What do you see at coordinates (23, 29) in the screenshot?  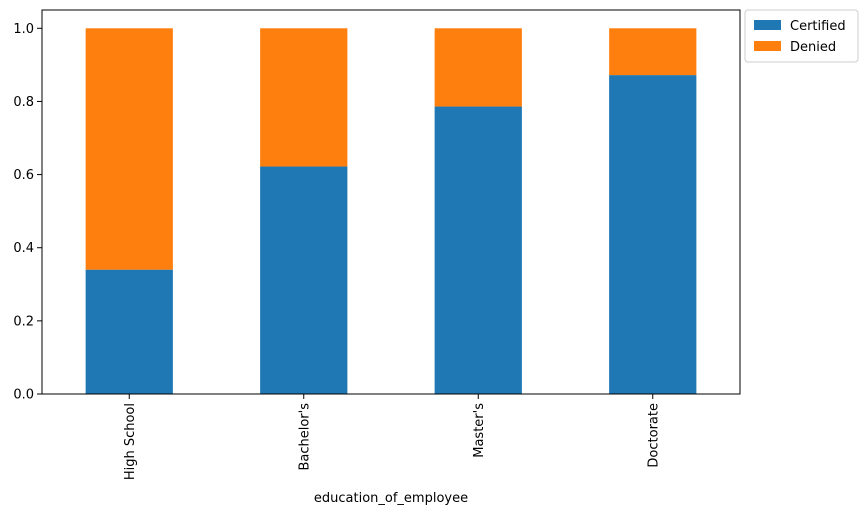 I see `y-tick-label: 1.0` at bounding box center [23, 29].